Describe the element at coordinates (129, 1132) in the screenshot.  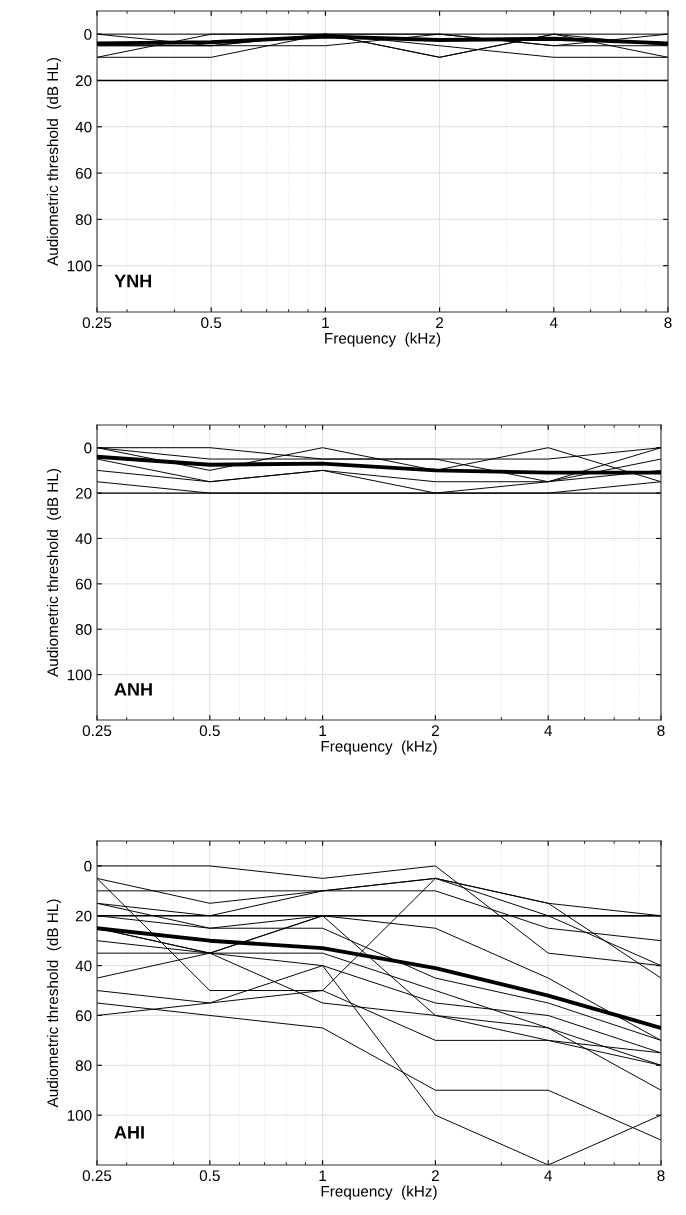
I see `annotation: AHI` at that location.